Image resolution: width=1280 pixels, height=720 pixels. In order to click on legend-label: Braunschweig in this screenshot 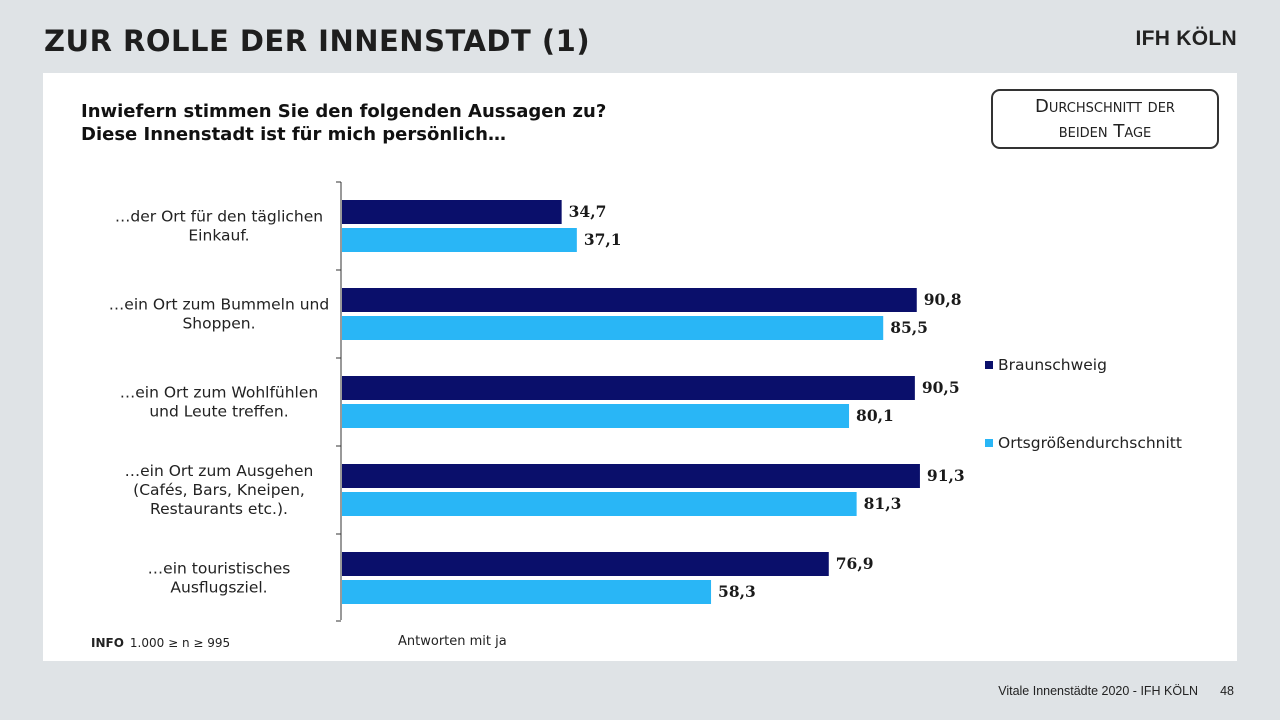, I will do `click(1052, 365)`.